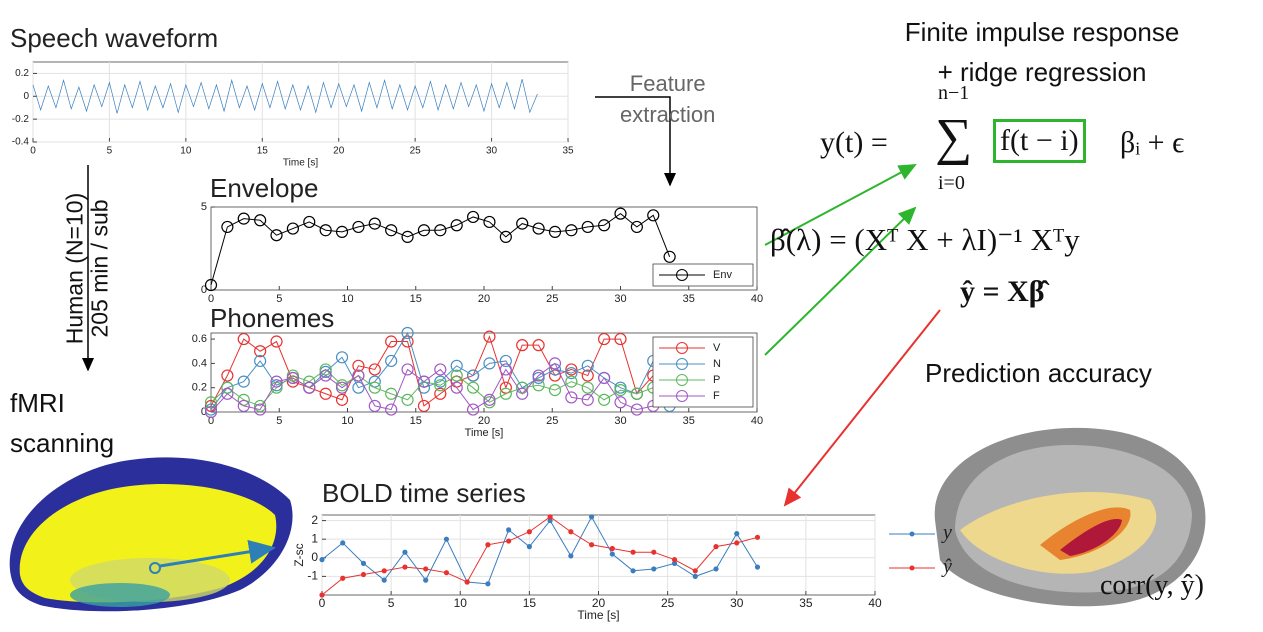 This screenshot has height=632, width=1263. What do you see at coordinates (99, 268) in the screenshot?
I see `minutes-label: 205 min / sub` at bounding box center [99, 268].